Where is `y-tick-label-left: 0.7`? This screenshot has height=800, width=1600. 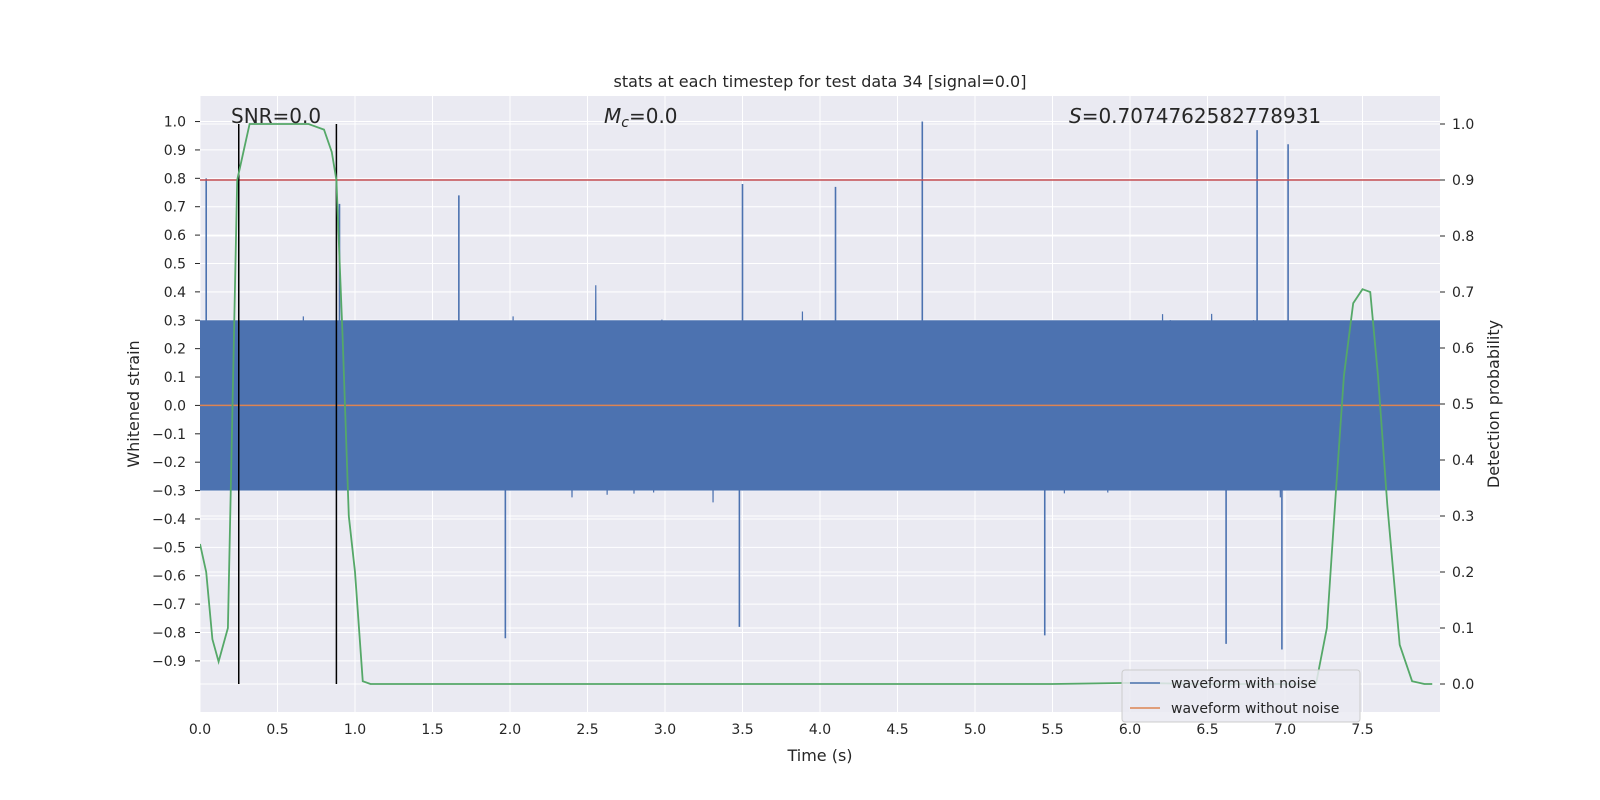 y-tick-label-left: 0.7 is located at coordinates (175, 208).